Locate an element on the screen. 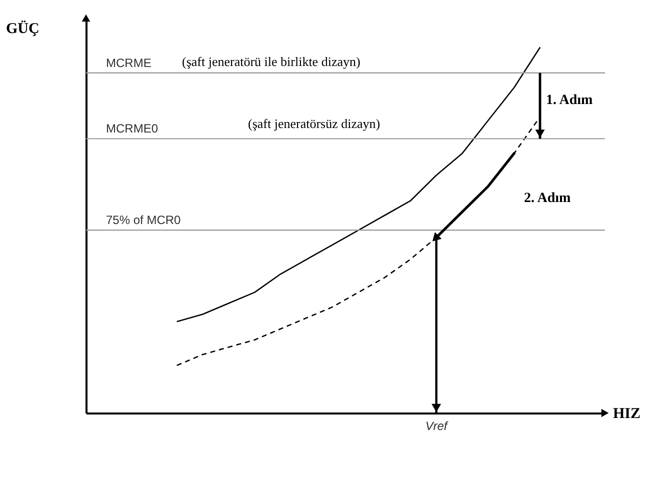 The width and height of the screenshot is (650, 482). x-axis-title: HIZ is located at coordinates (627, 414).